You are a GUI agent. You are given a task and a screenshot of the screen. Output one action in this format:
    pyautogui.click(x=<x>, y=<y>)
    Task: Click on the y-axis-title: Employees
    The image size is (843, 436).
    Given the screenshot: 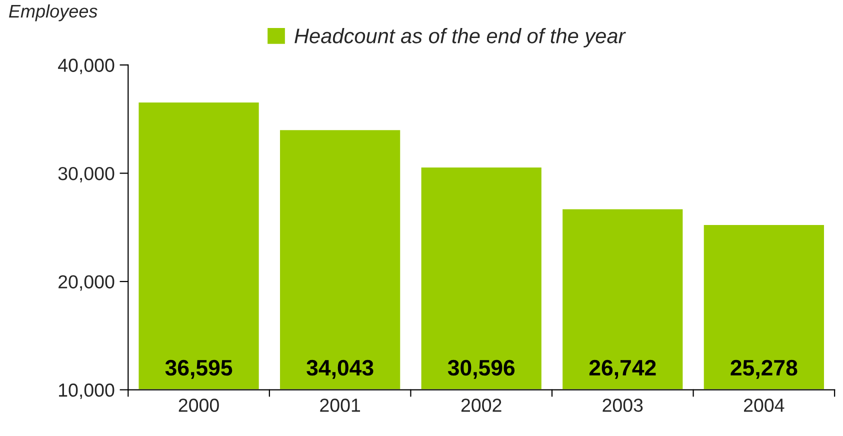 What is the action you would take?
    pyautogui.click(x=53, y=13)
    